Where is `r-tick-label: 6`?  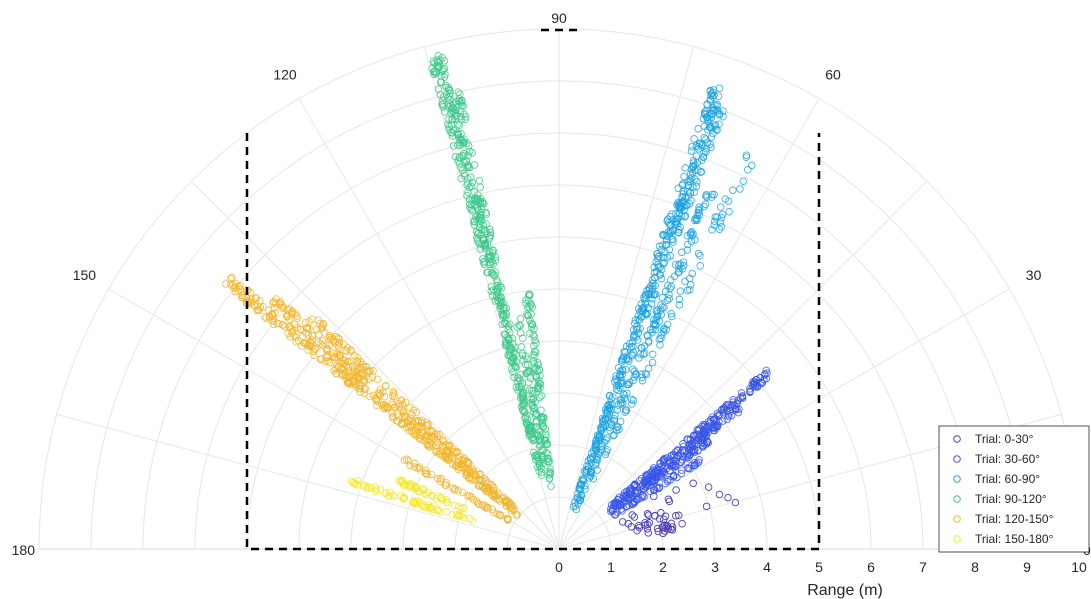 r-tick-label: 6 is located at coordinates (871, 567).